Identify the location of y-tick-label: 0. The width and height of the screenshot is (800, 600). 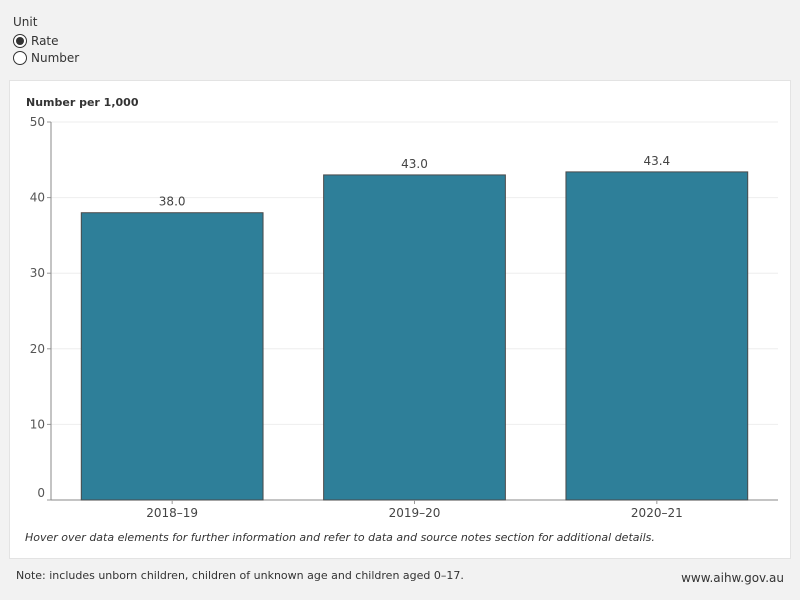
(41, 493).